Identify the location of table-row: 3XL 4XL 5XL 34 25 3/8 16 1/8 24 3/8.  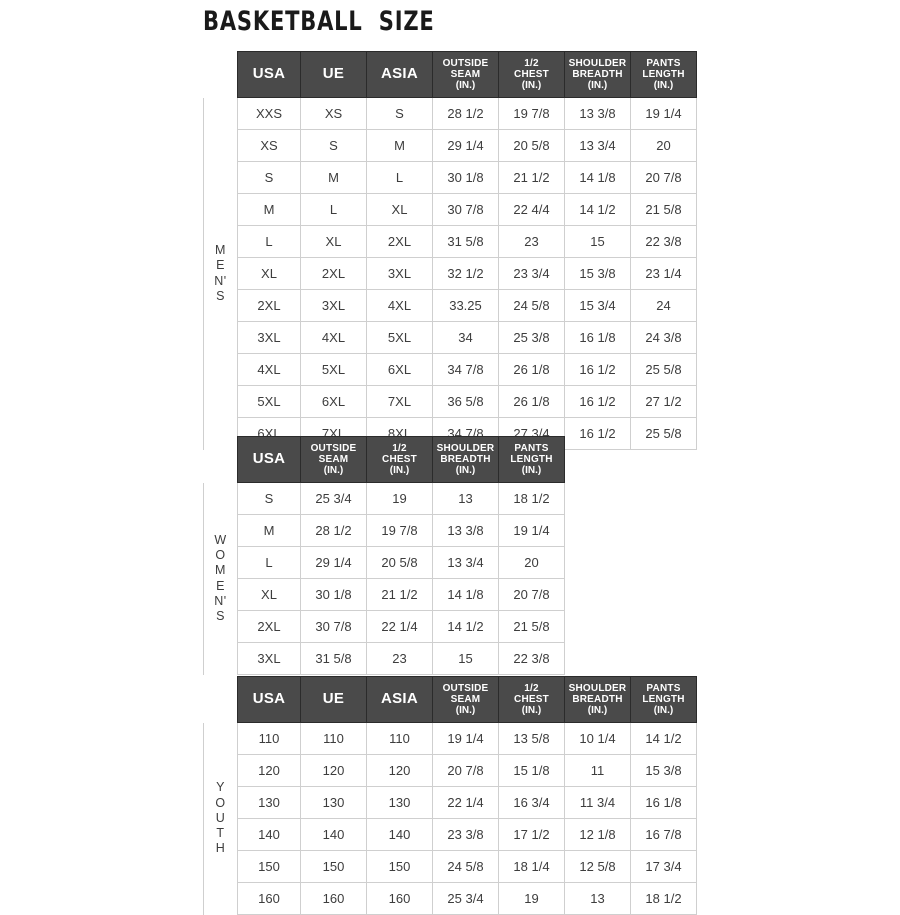
(450, 337).